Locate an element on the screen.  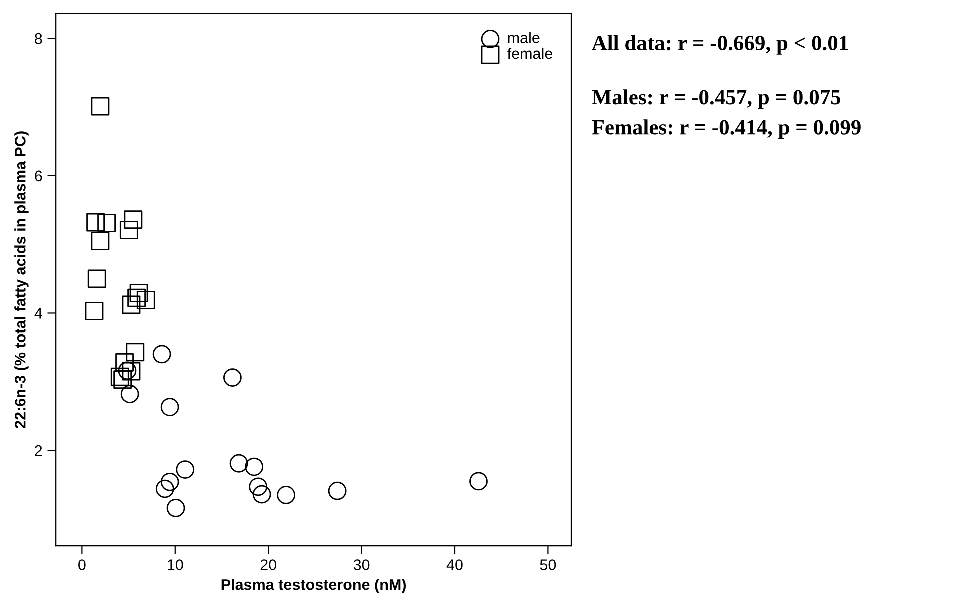
text: All data: r = -0.669, p < 0.01 is located at coordinates (720, 45).